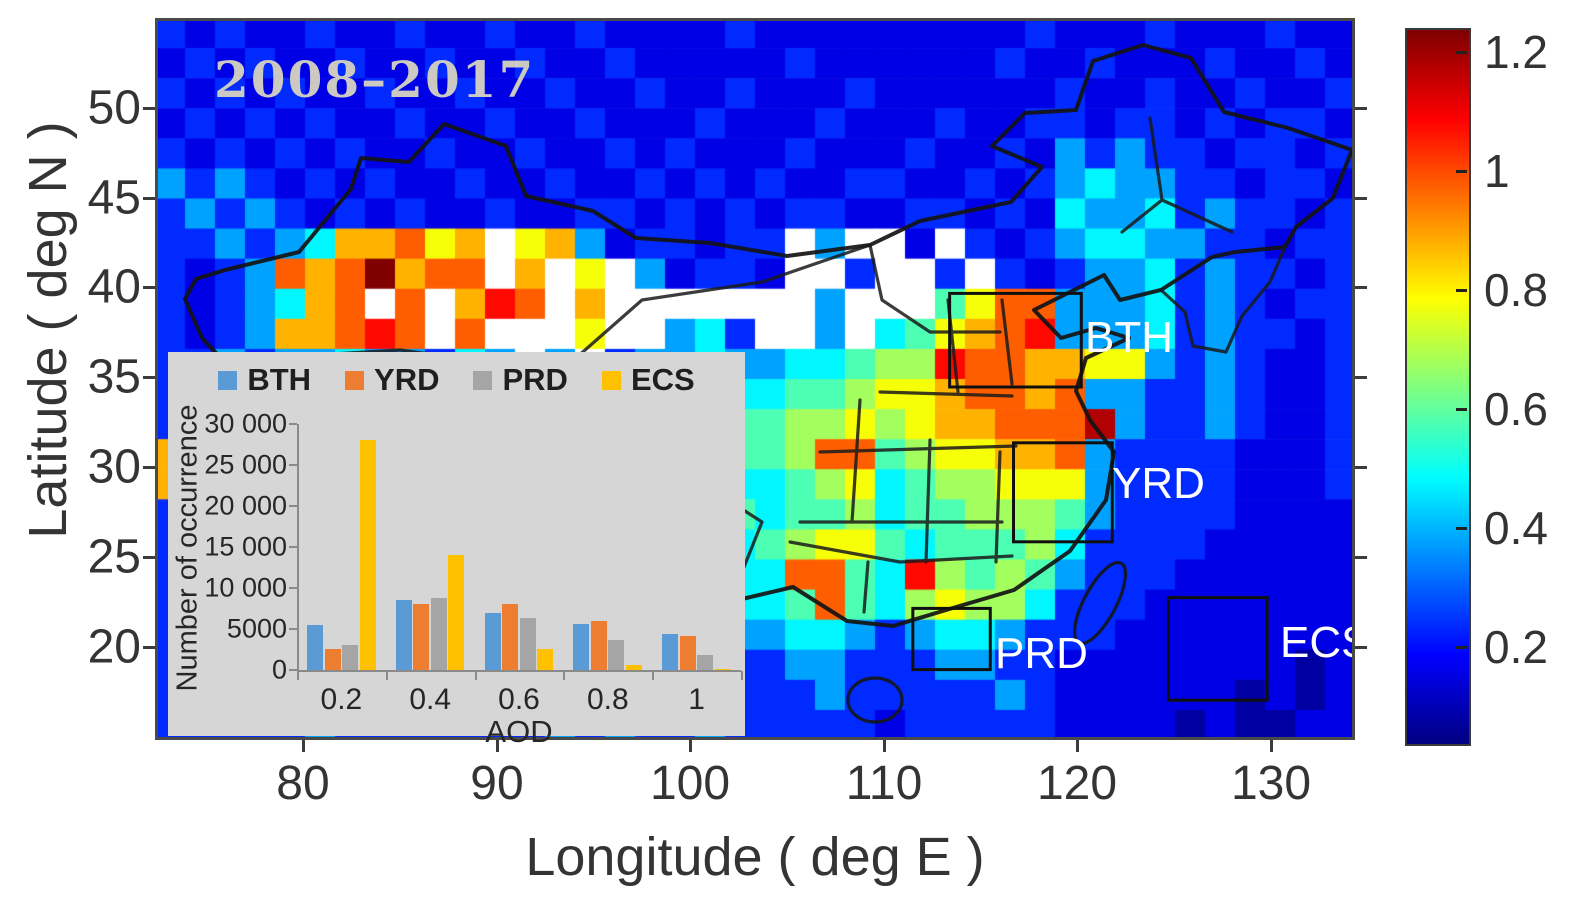 The image size is (1579, 920). What do you see at coordinates (875, 700) in the screenshot?
I see `hainan-island-outline` at bounding box center [875, 700].